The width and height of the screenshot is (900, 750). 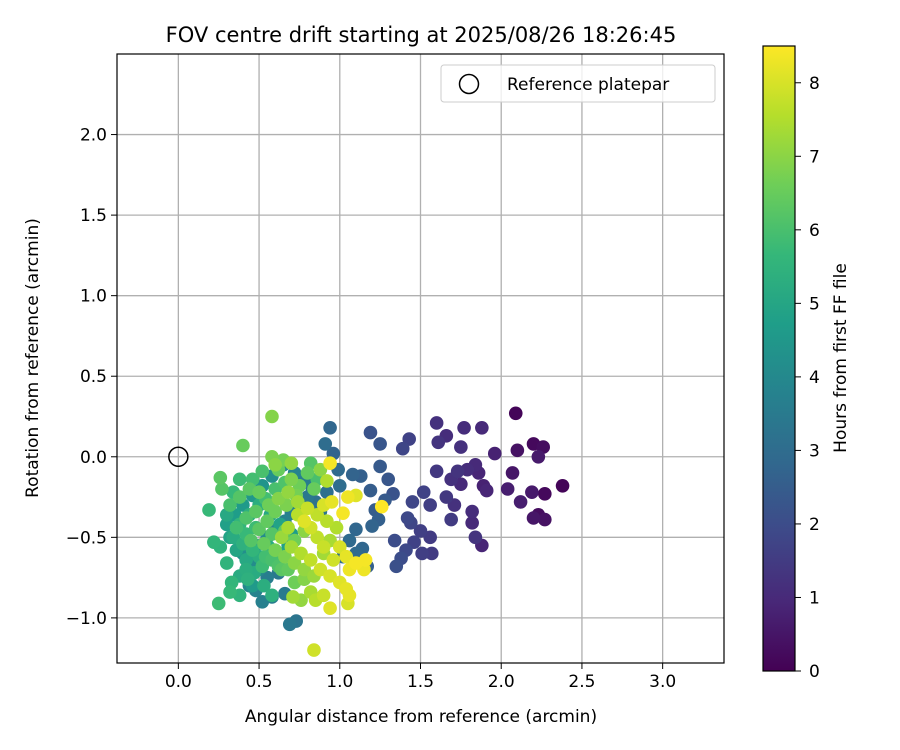 I want to click on colorbar-tick-label: 1, so click(x=814, y=598).